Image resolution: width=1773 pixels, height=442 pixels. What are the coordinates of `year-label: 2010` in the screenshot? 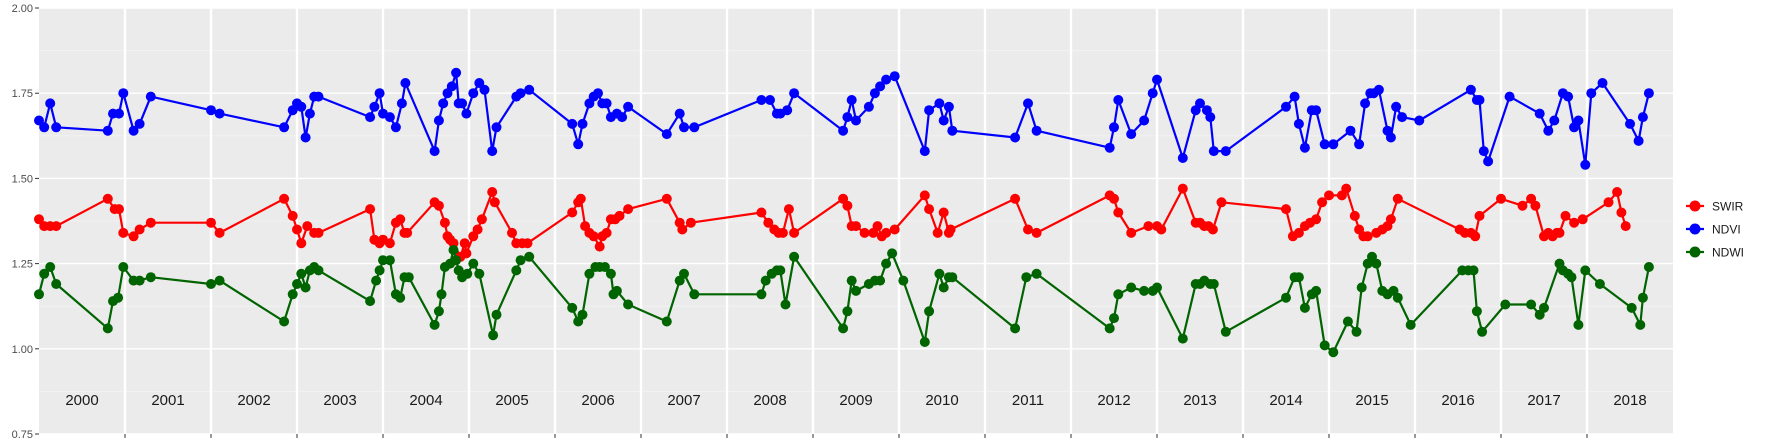 It's located at (941, 400).